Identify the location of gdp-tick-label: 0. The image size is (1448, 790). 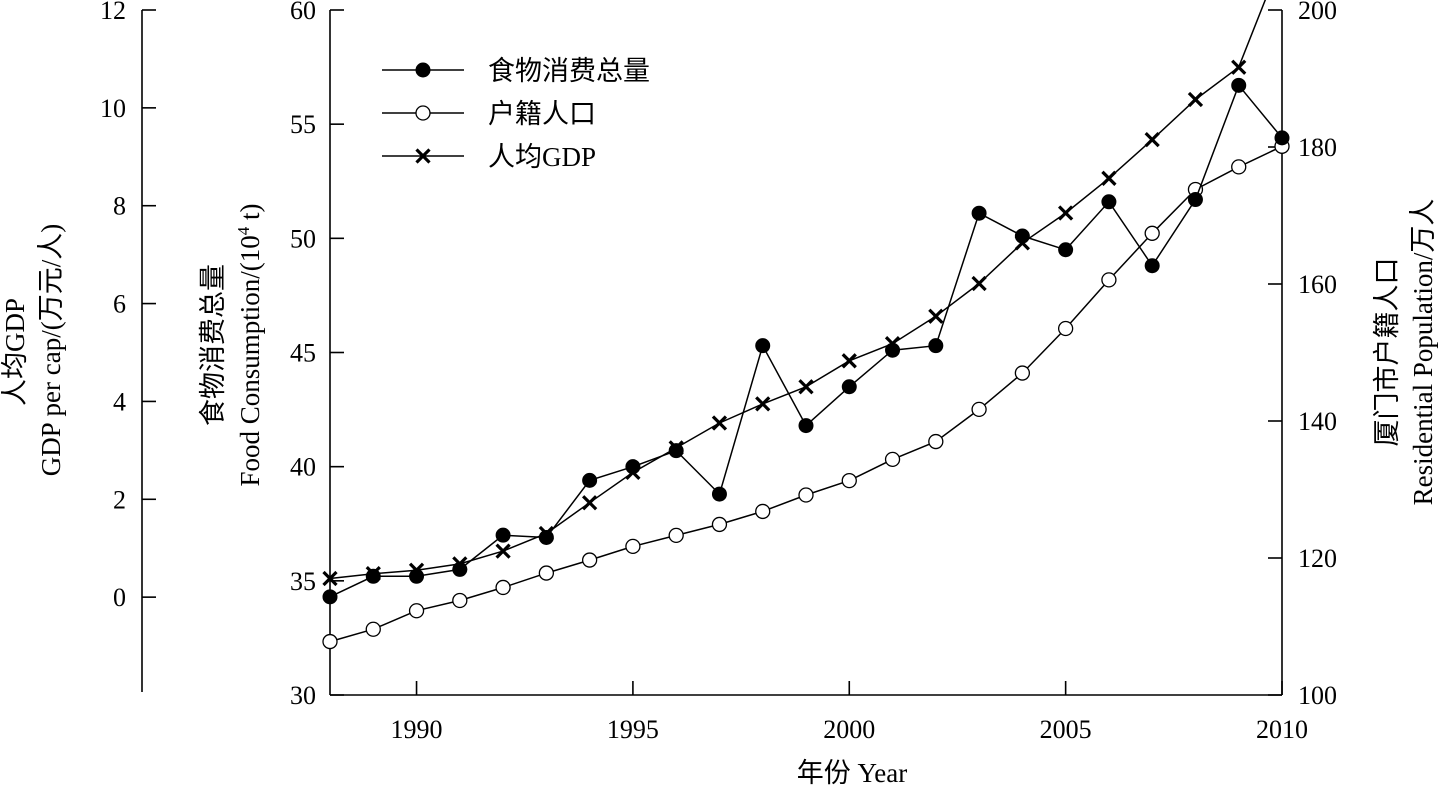
(119, 597).